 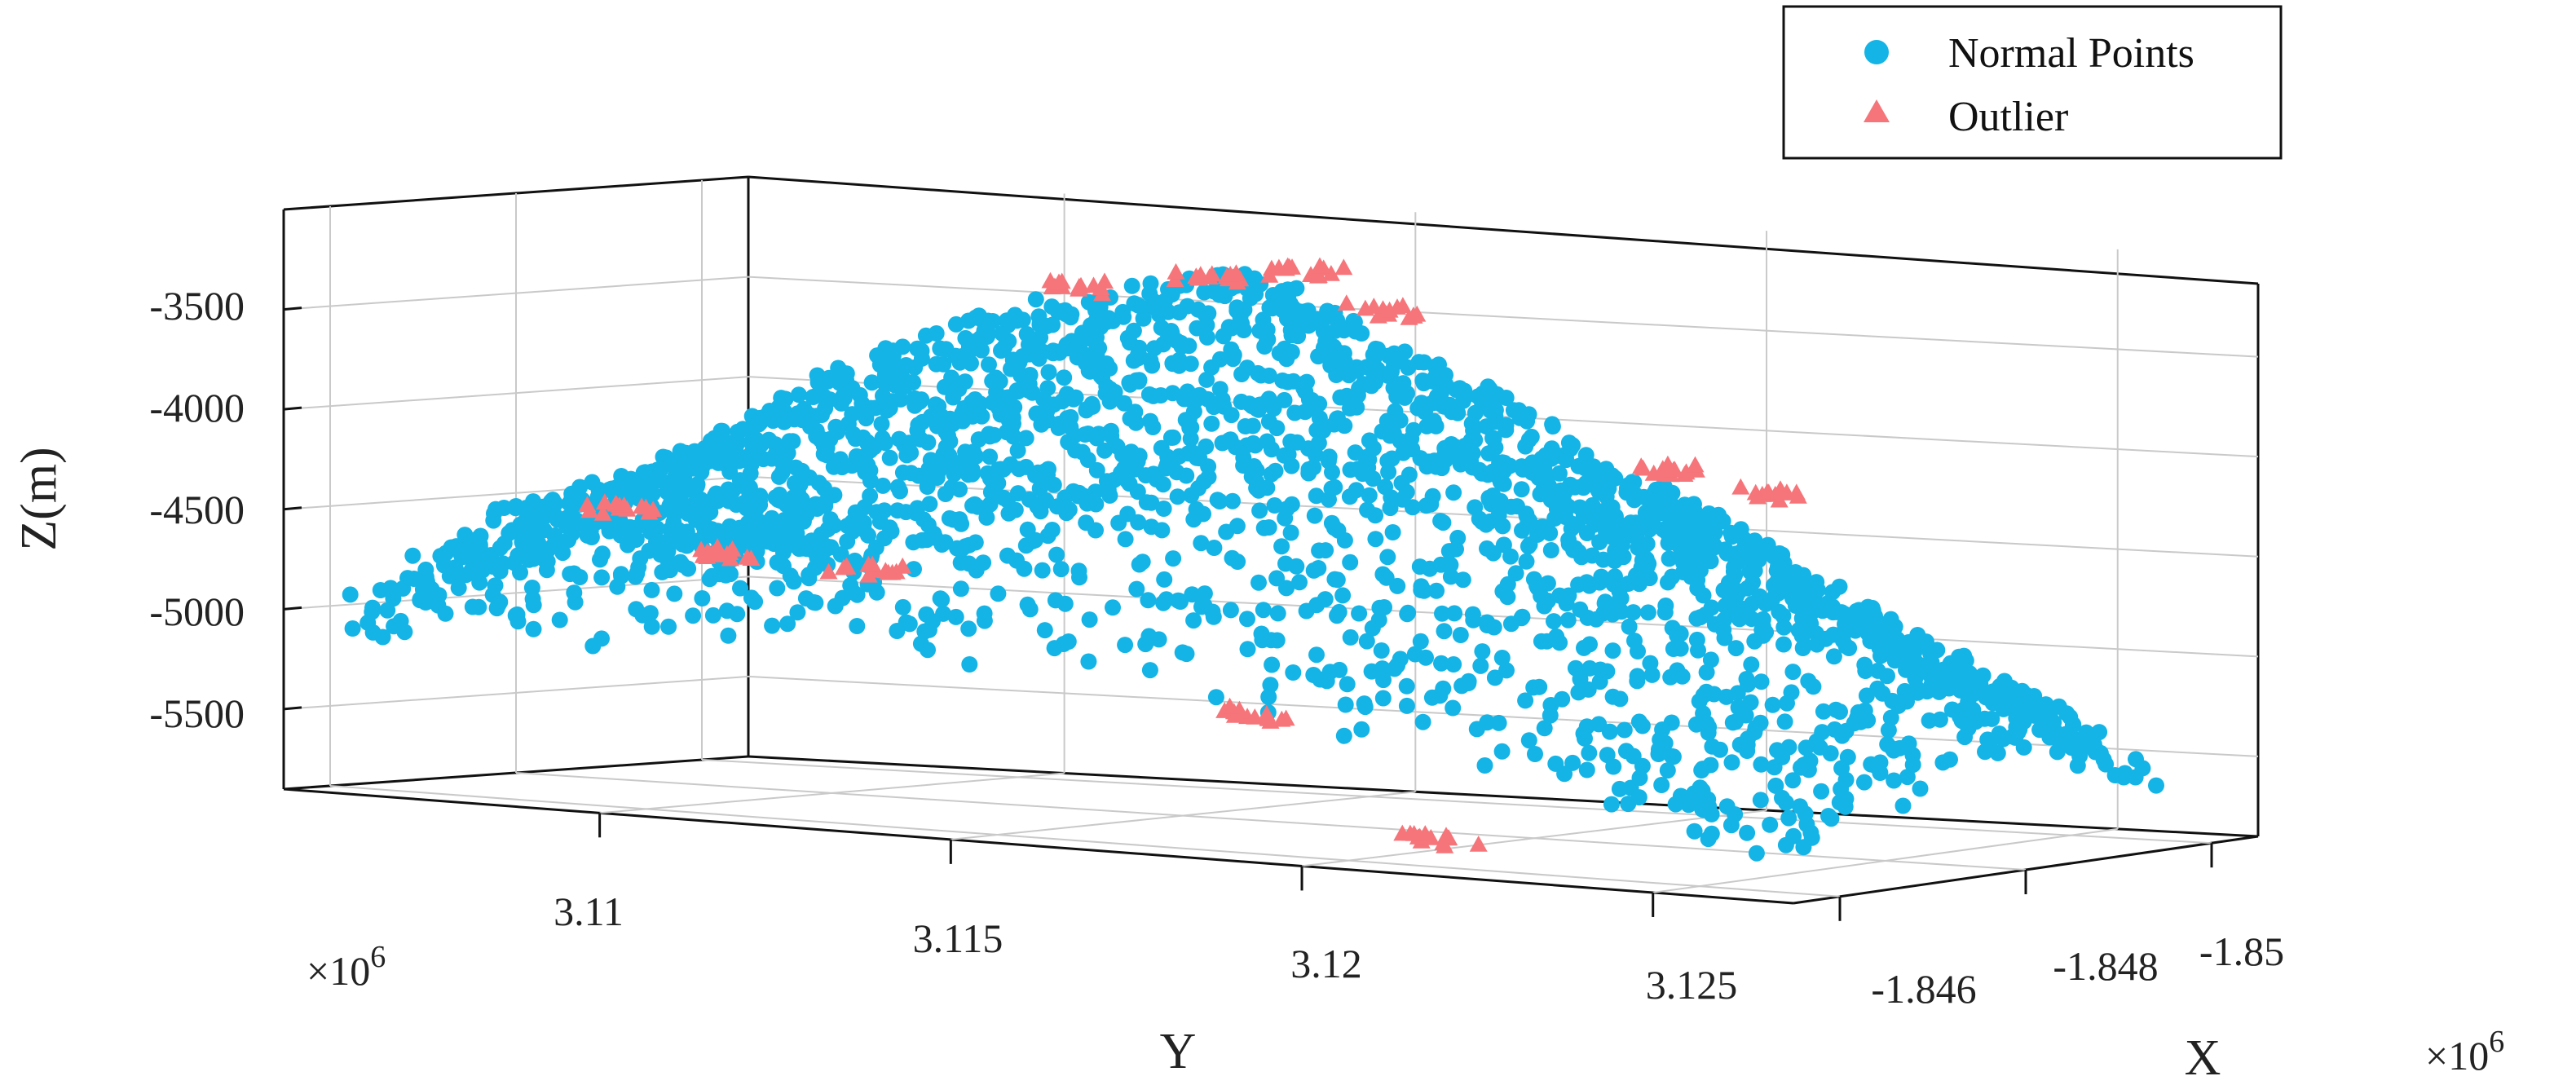 I want to click on tick-mark, so click(x=292, y=408).